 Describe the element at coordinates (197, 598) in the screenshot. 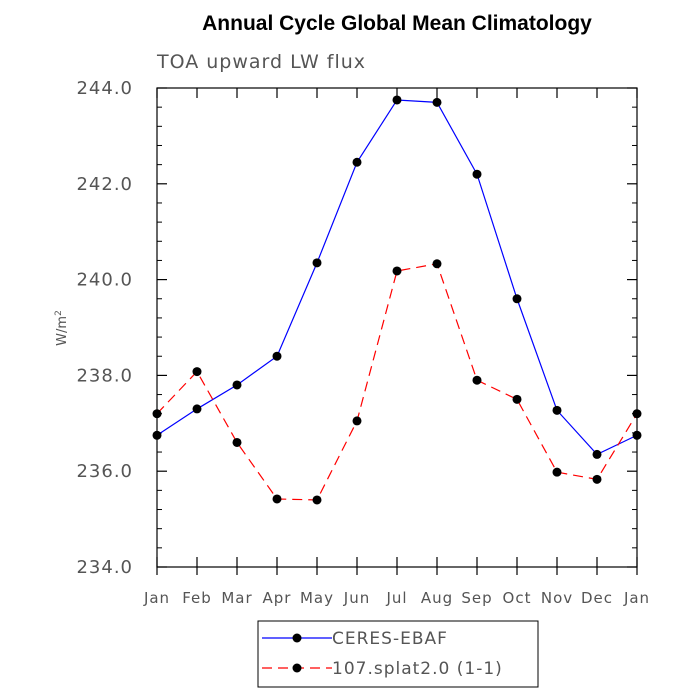

I see `x-tick-label: Feb` at that location.